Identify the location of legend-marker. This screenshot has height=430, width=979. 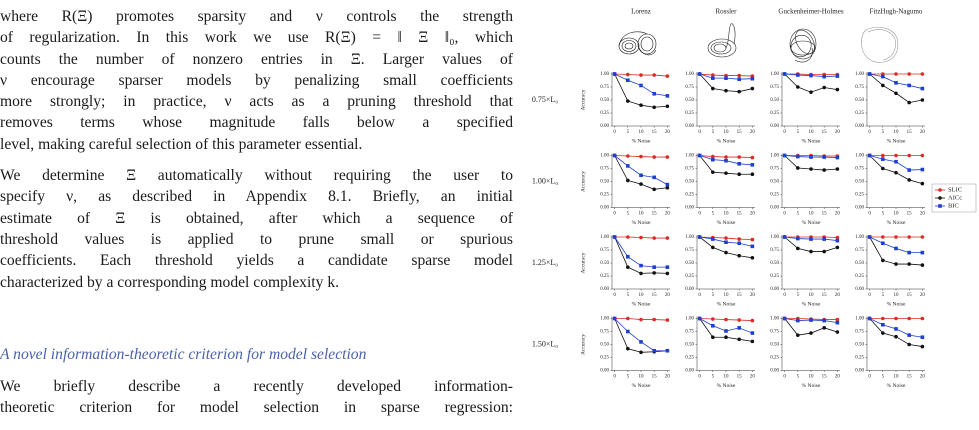
(940, 190).